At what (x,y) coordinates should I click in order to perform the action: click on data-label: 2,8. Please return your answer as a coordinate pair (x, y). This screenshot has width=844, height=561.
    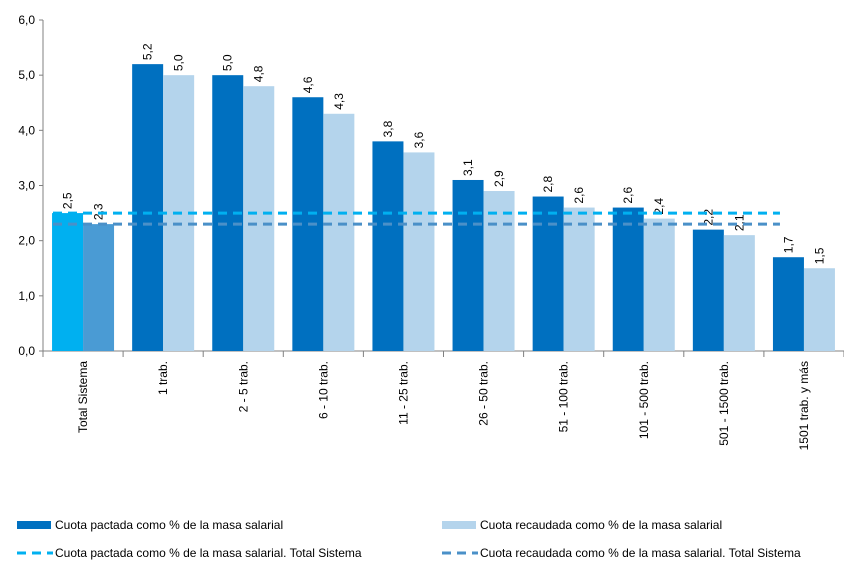
    Looking at the image, I should click on (548, 184).